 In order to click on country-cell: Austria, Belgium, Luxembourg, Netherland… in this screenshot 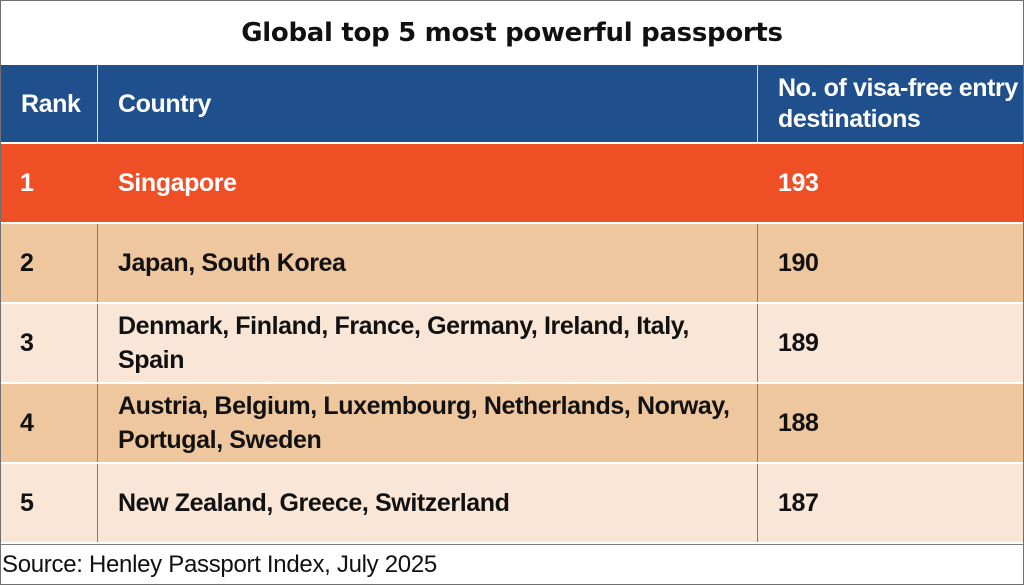, I will do `click(427, 423)`.